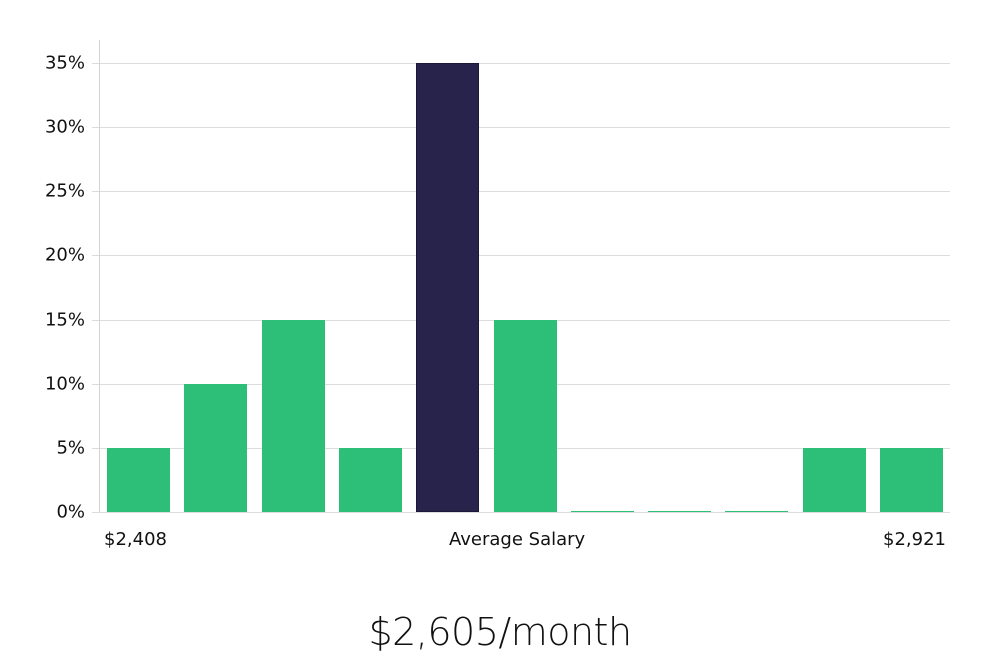  I want to click on y-tick-label: 15%, so click(64, 320).